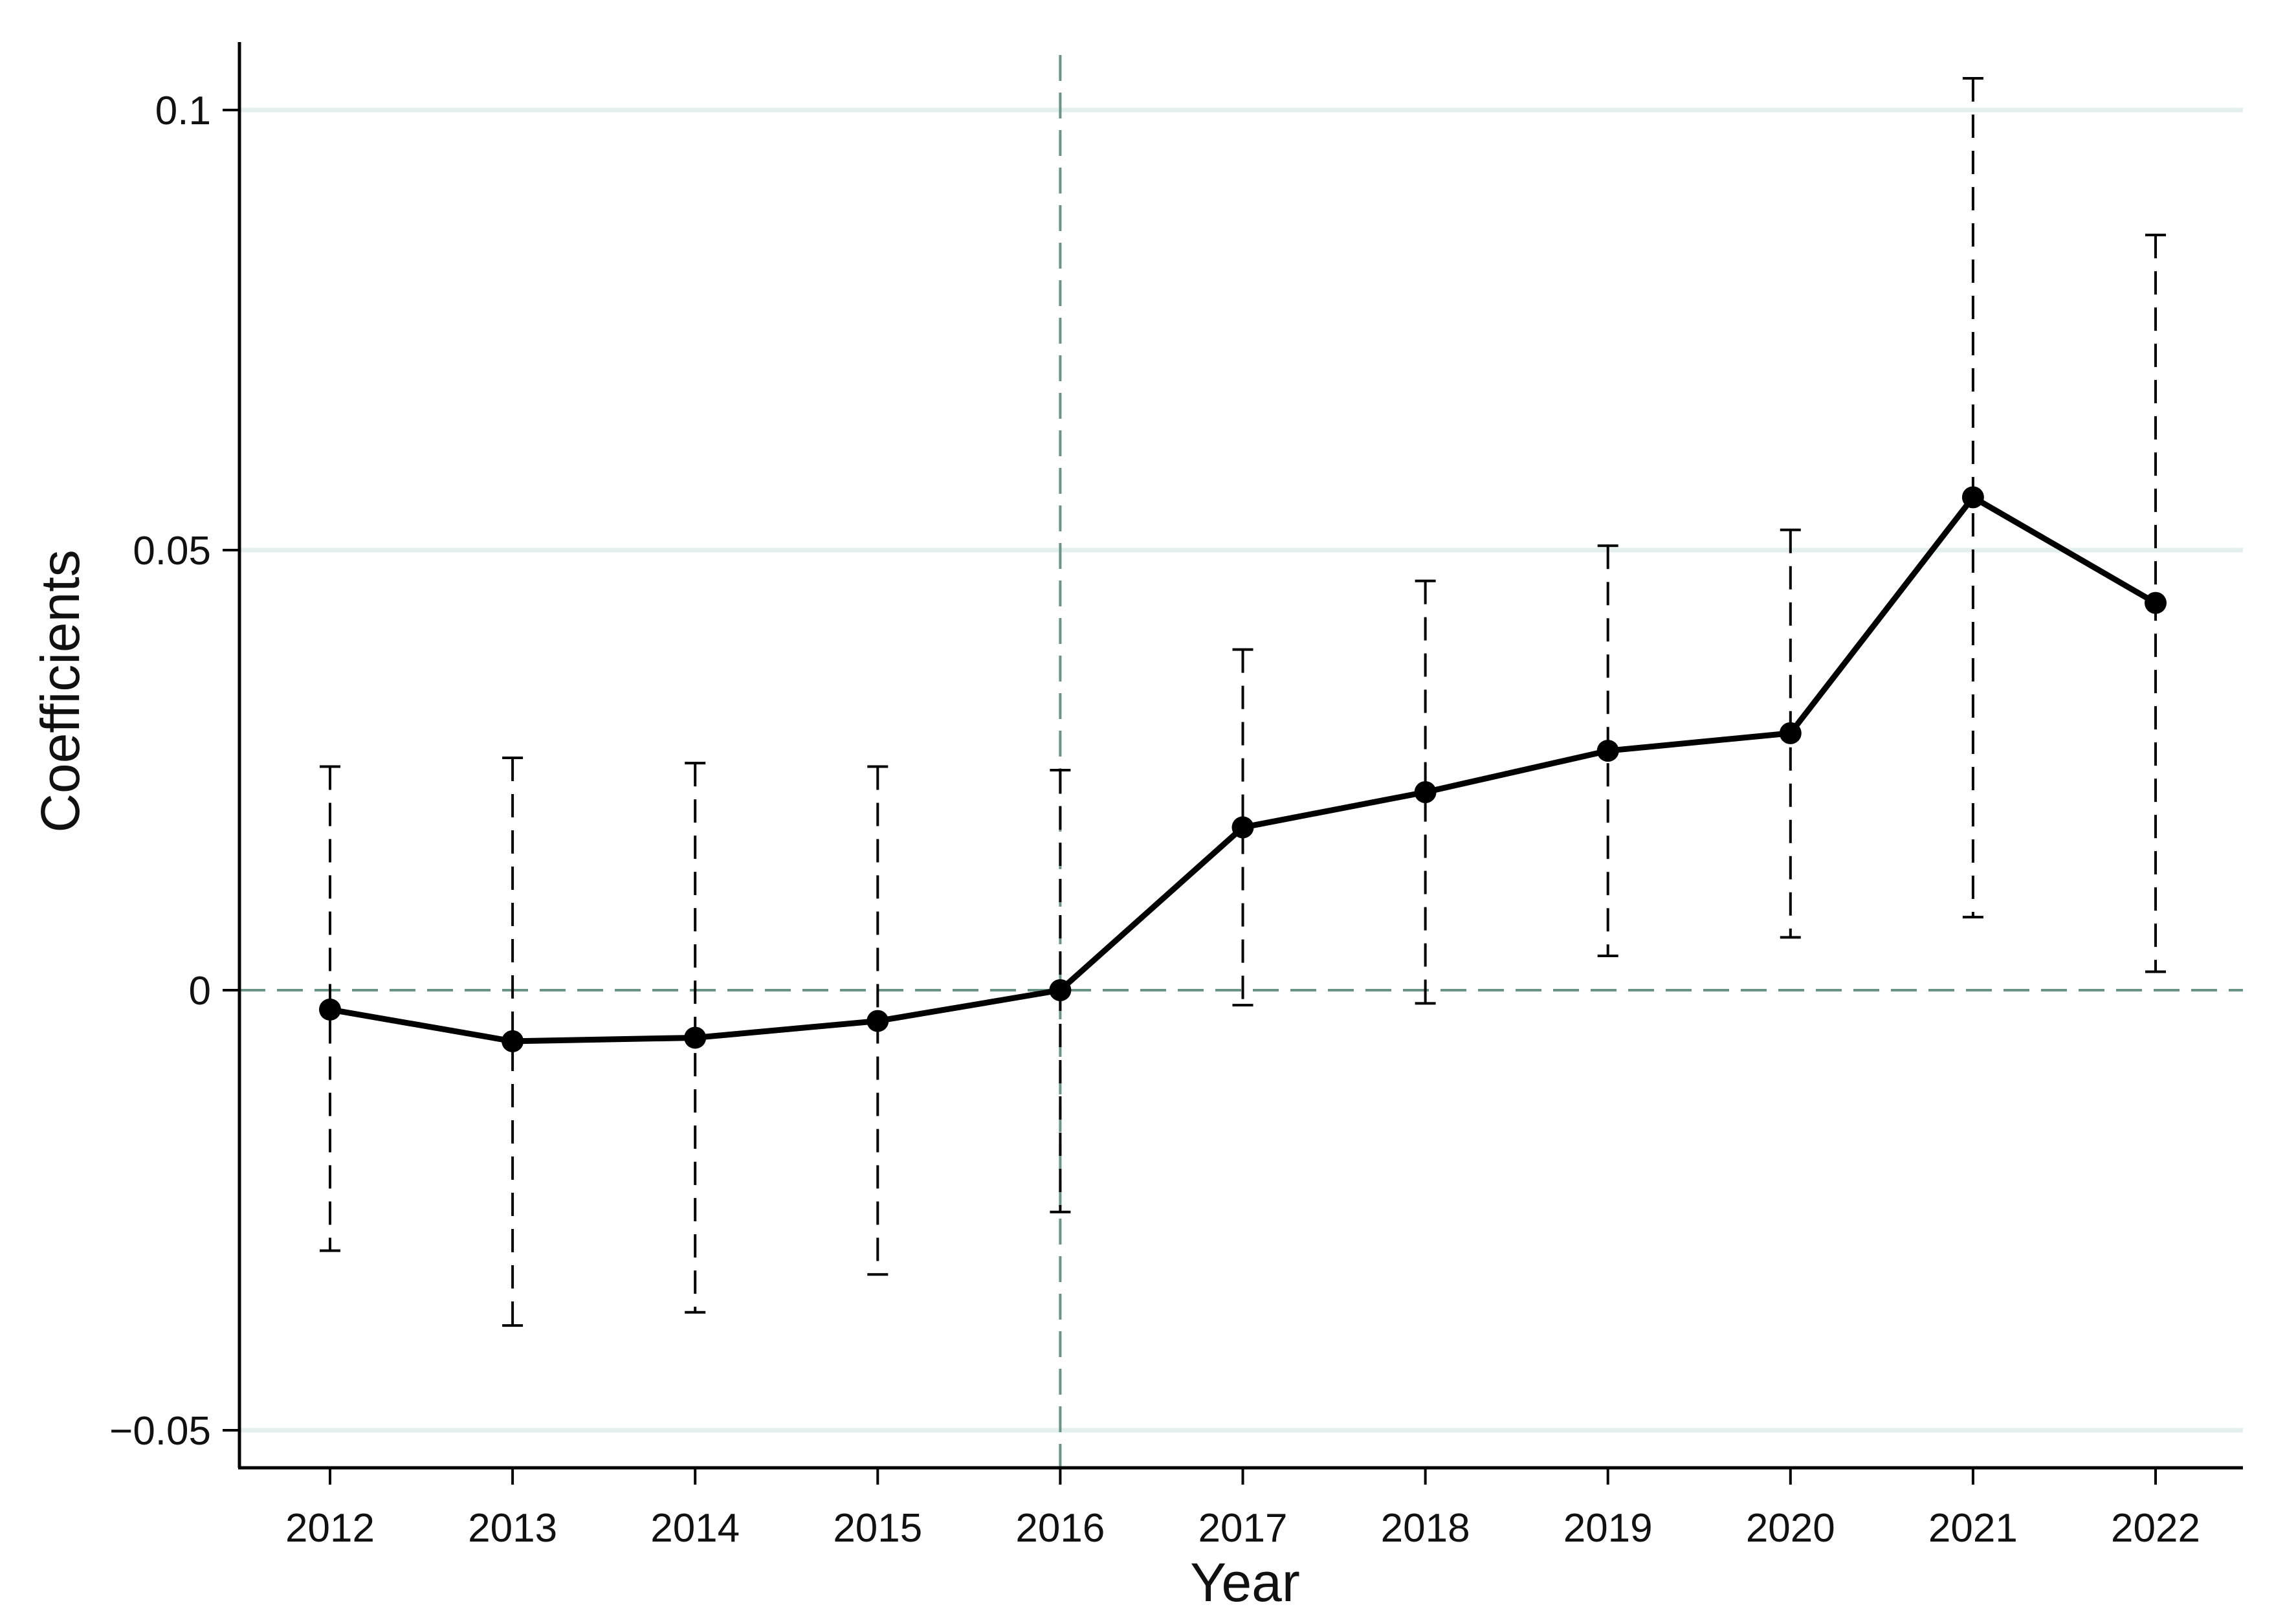 The height and width of the screenshot is (1616, 2296). I want to click on x-tick-label: 2012, so click(330, 1528).